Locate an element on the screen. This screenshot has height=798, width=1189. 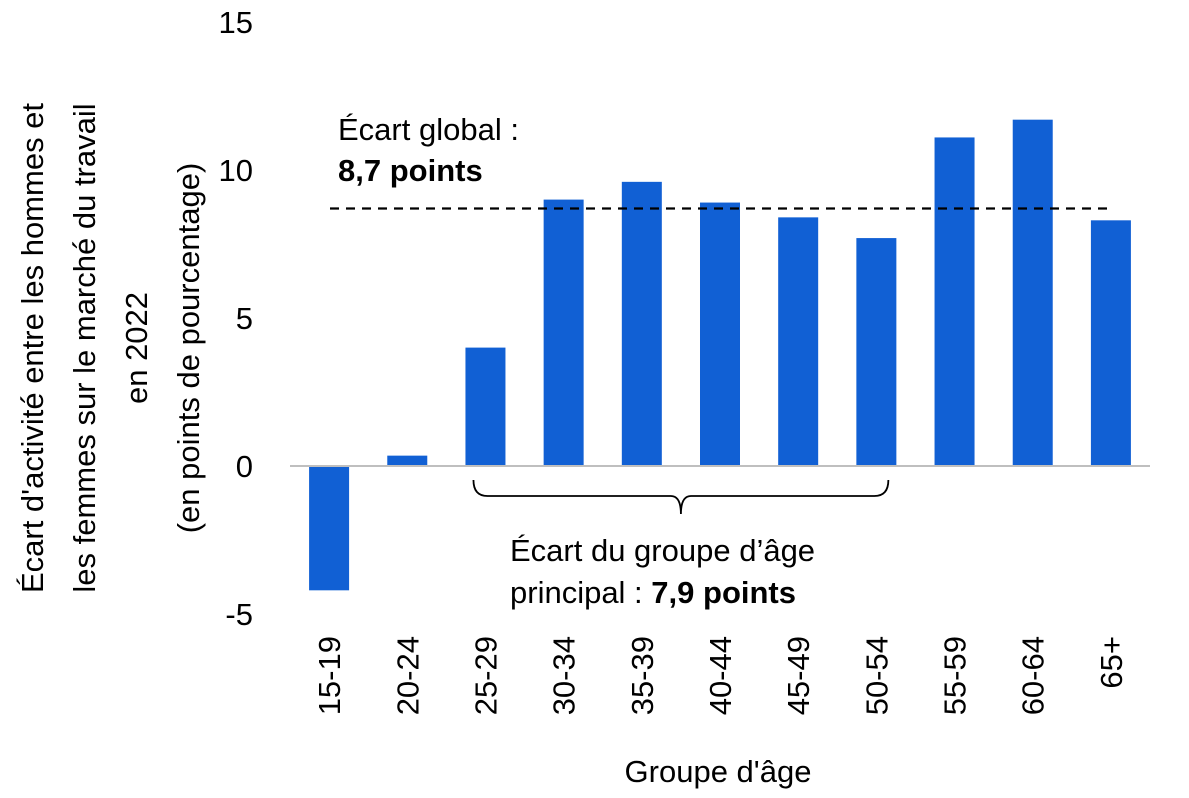
x-tick-label: 35-39 is located at coordinates (642, 675).